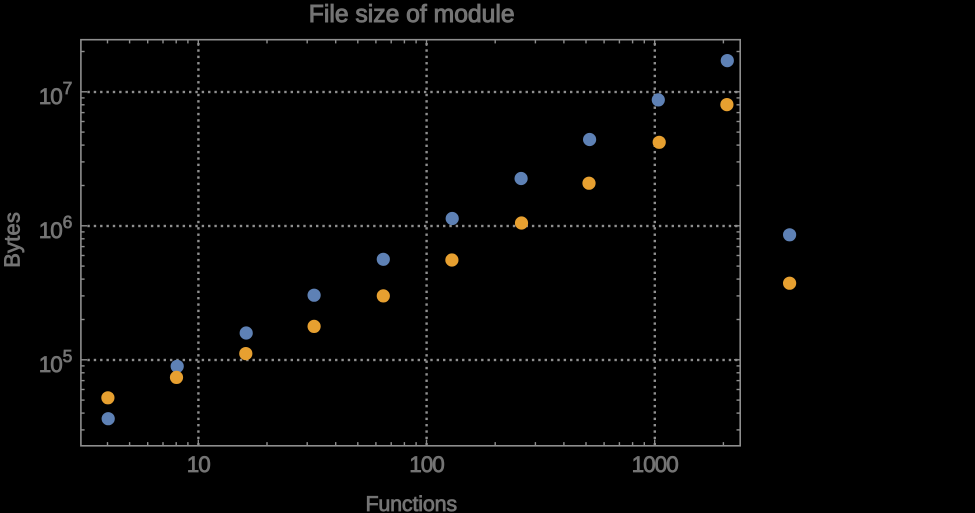  What do you see at coordinates (12, 240) in the screenshot?
I see `svg-text: Bytes` at bounding box center [12, 240].